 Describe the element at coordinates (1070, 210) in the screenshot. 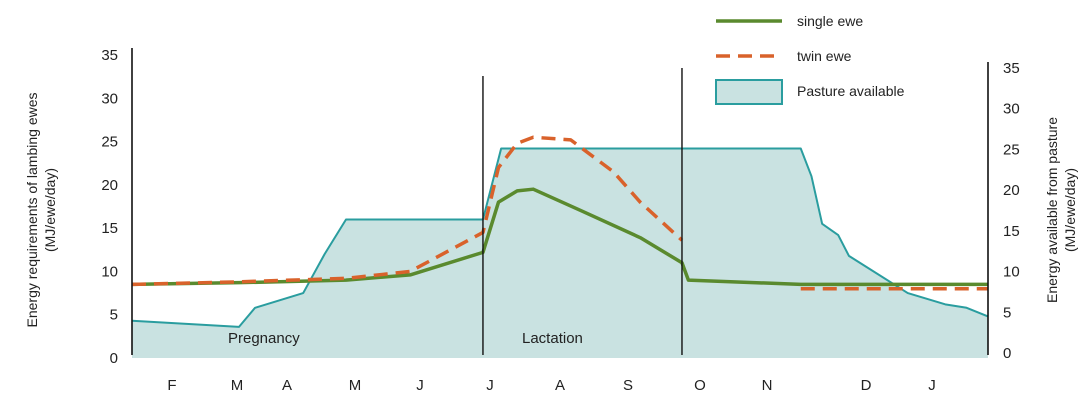

I see `right-axis-unit: (MJ/ewe/day)` at that location.